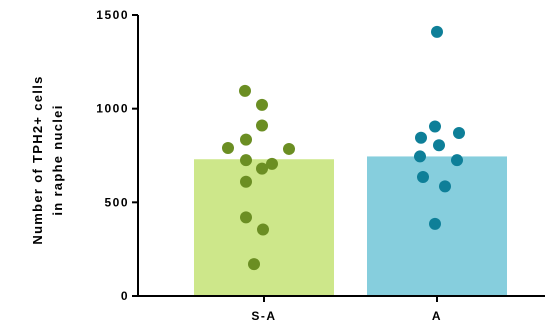 This screenshot has height=332, width=548. Describe the element at coordinates (117, 155) in the screenshot. I see `y-ticks: 0 500 1000 1500` at that location.